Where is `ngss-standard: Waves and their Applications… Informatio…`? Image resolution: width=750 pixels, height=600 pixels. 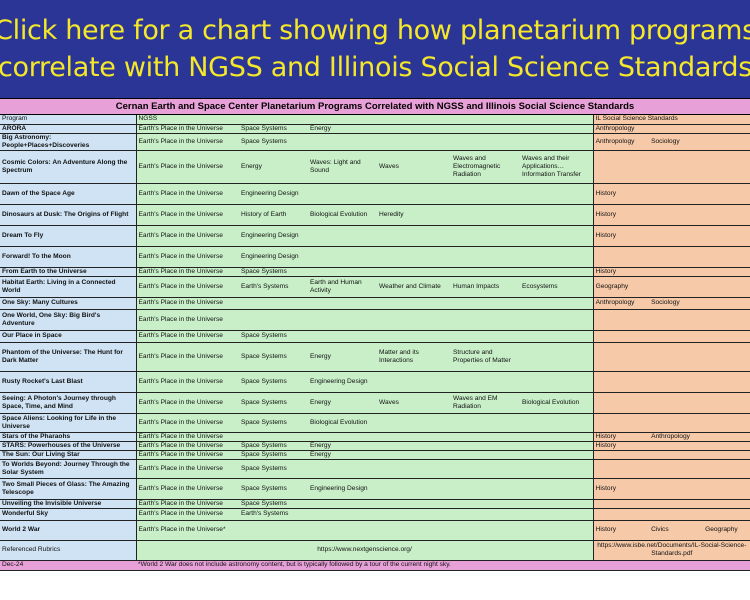 ngss-standard: Waves and their Applications… Informatio… is located at coordinates (557, 167).